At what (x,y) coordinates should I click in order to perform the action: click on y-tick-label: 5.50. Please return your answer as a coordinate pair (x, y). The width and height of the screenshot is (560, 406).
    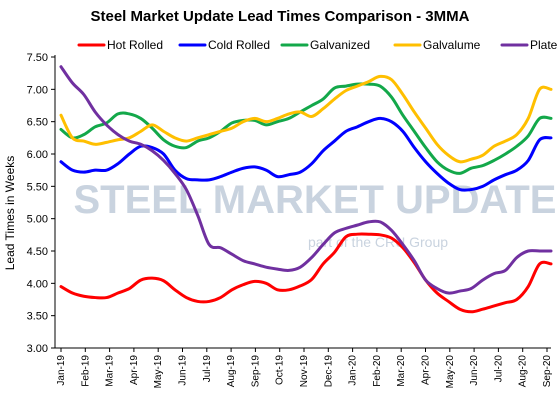
    Looking at the image, I should click on (37, 187).